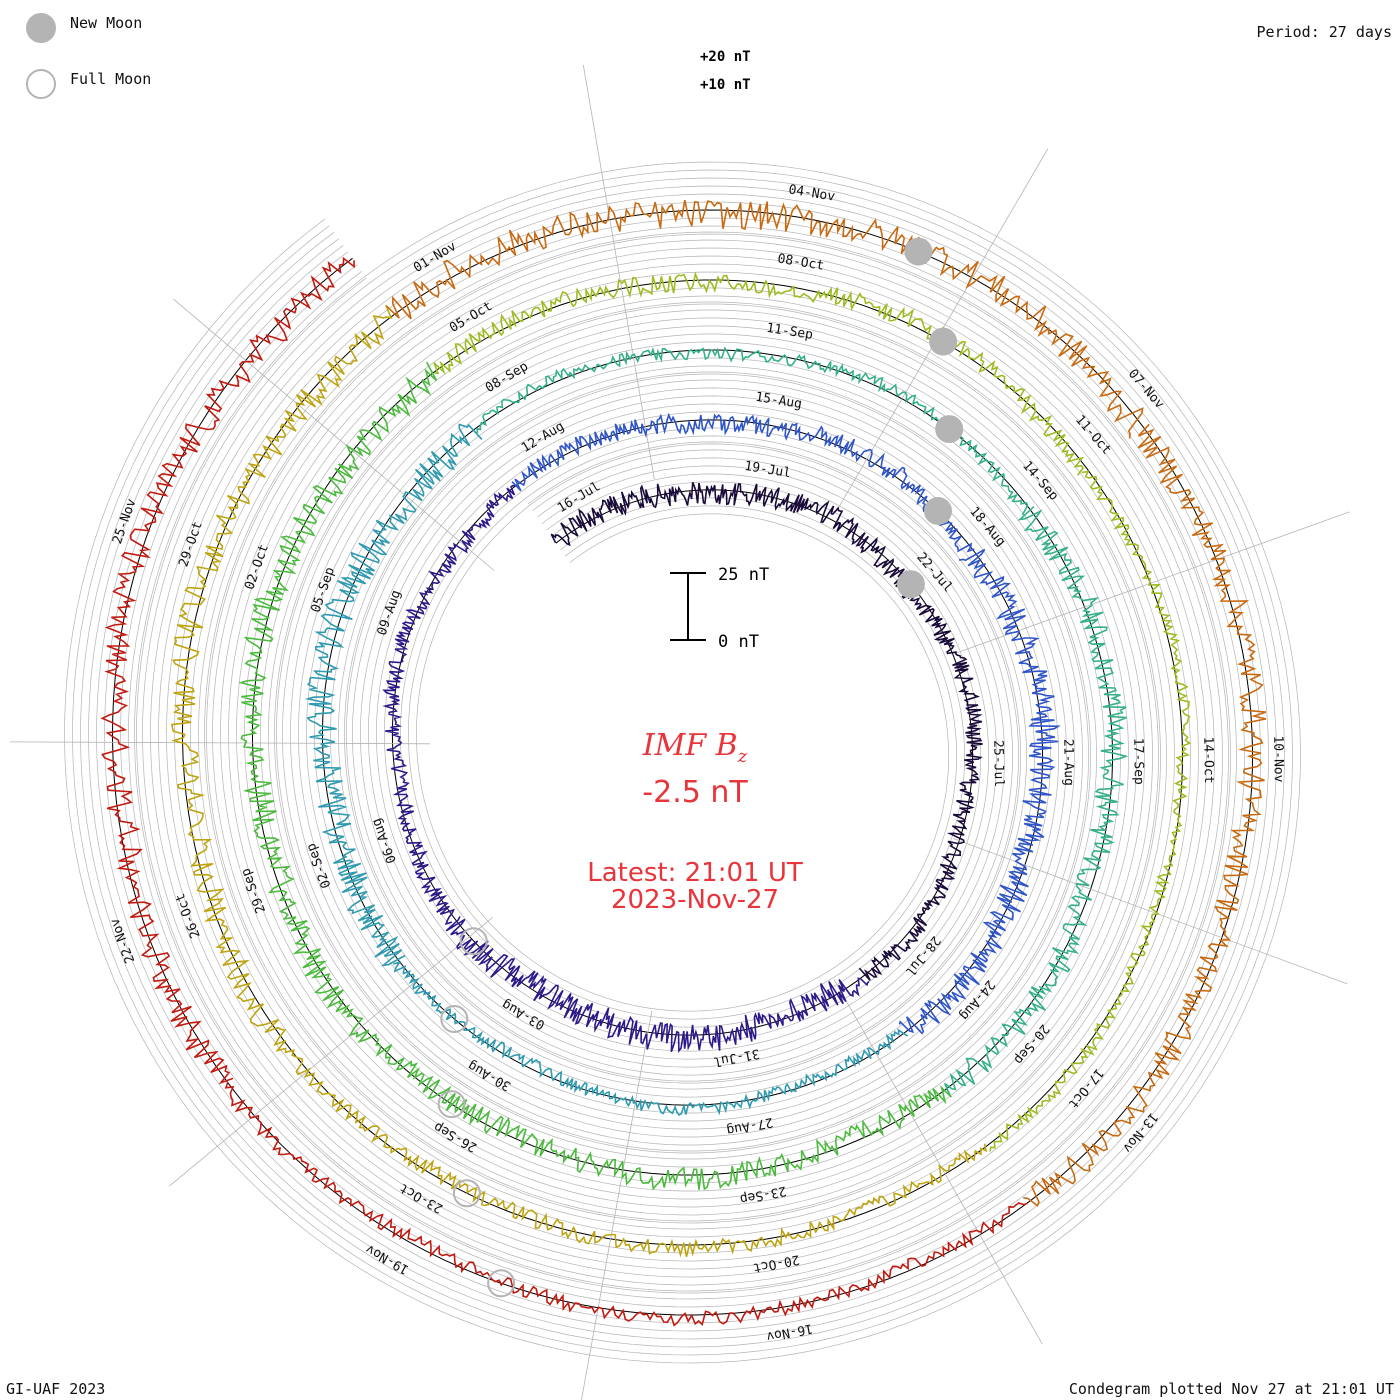  What do you see at coordinates (1208, 760) in the screenshot?
I see `date-label: 14-Oct` at bounding box center [1208, 760].